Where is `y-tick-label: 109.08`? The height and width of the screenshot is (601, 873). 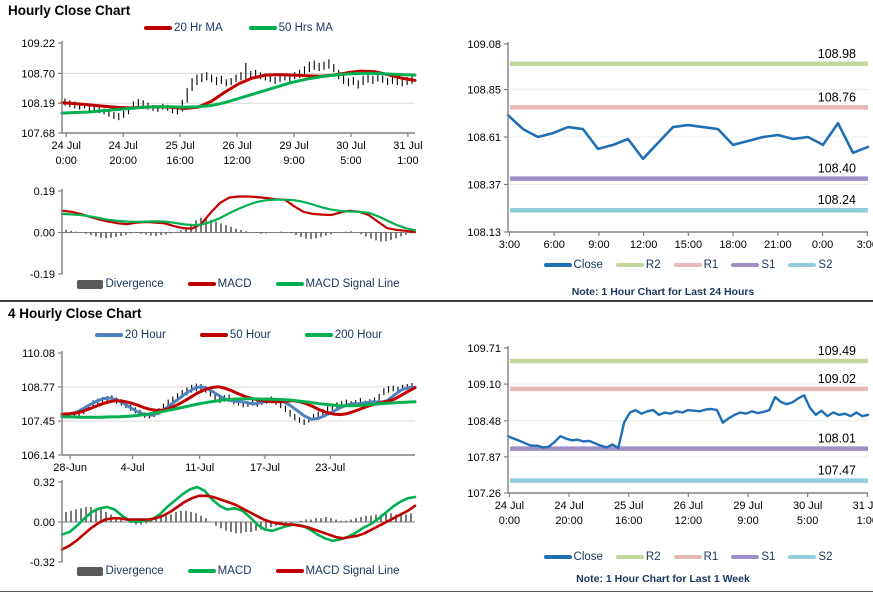 y-tick-label: 109.08 is located at coordinates (484, 45).